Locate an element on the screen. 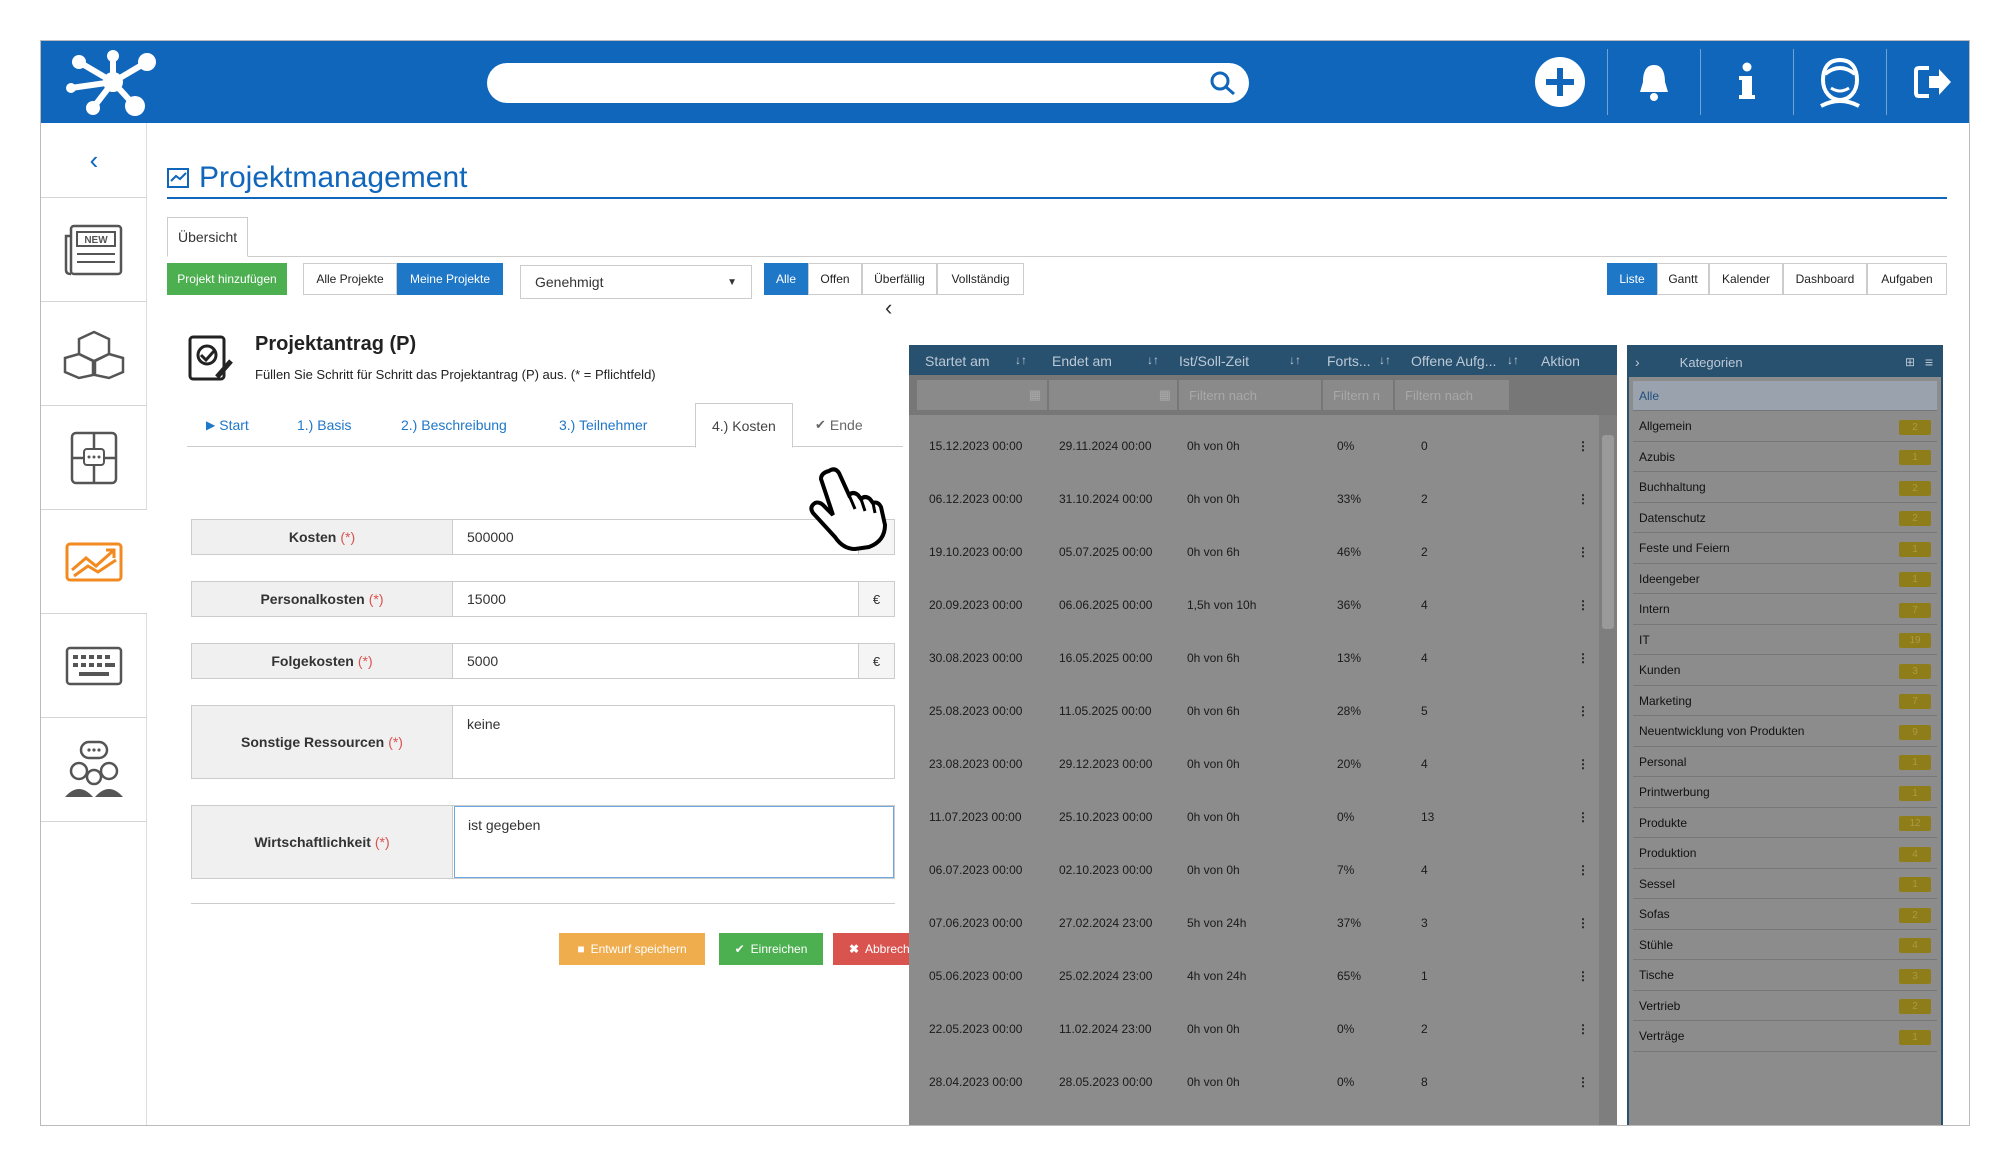  sidebar-item-project-management is located at coordinates (94, 562).